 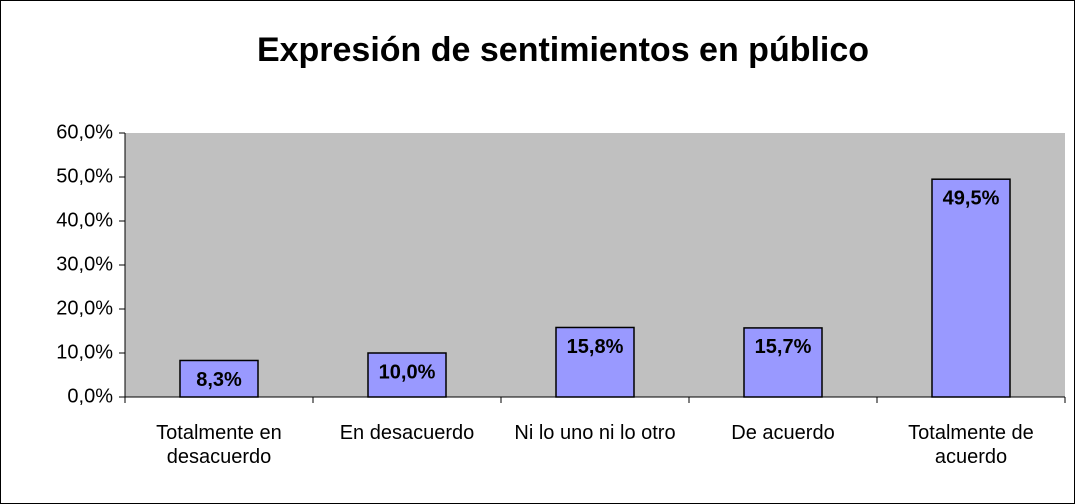 What do you see at coordinates (84, 132) in the screenshot?
I see `y-tick-label: 60,0%` at bounding box center [84, 132].